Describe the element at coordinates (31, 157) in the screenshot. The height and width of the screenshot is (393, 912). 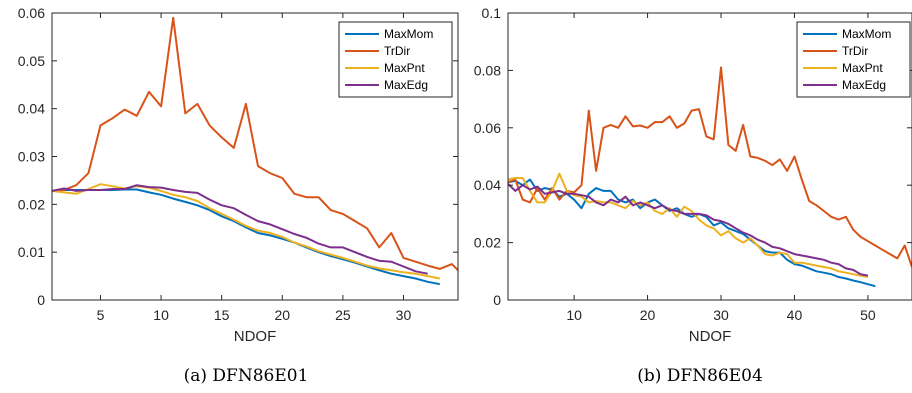
I see `y-tick-label: 0.03` at that location.